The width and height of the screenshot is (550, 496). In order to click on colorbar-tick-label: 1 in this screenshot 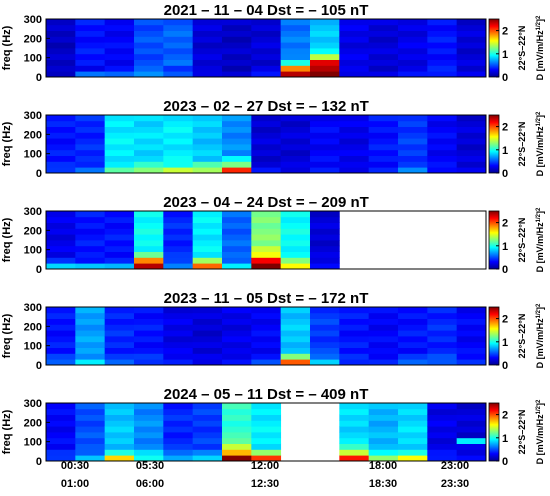, I will do `click(505, 151)`.